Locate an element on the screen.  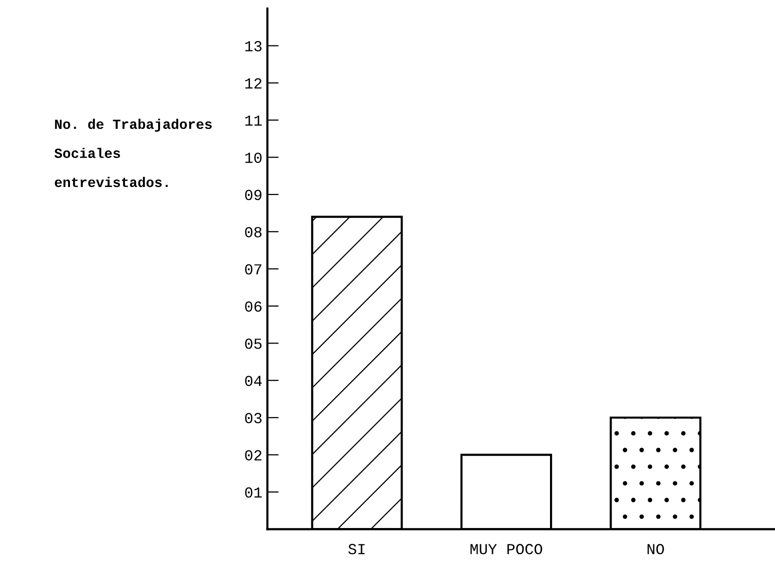
y-tick-label: 06 is located at coordinates (253, 306).